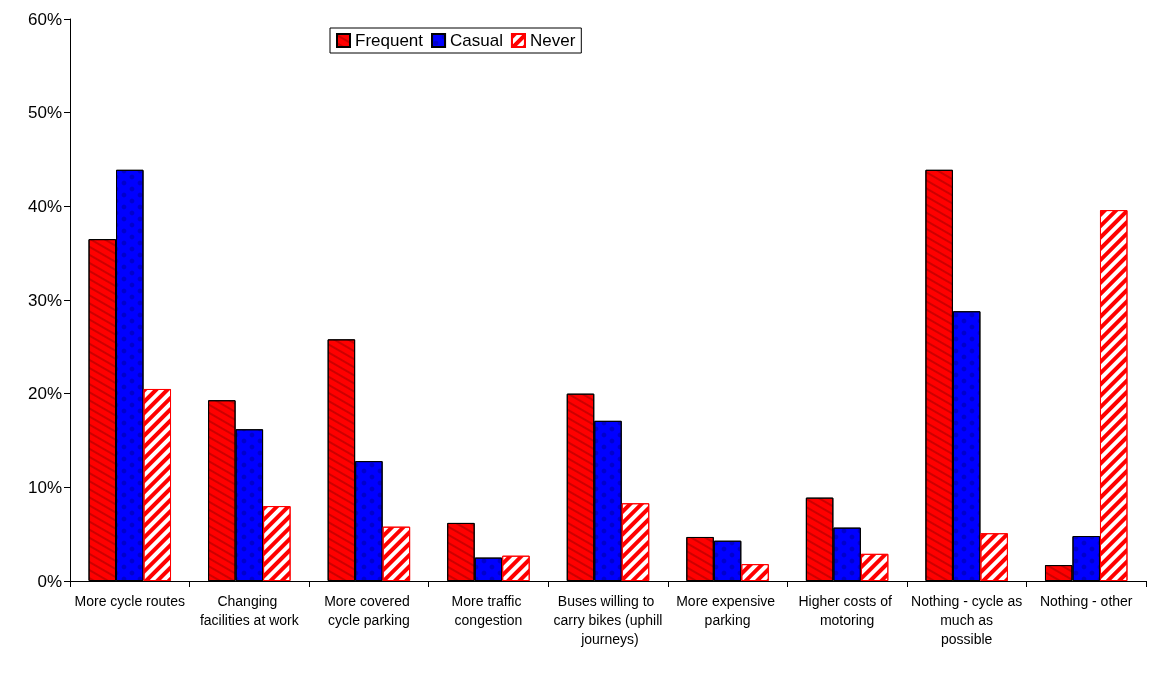 The image size is (1168, 695). I want to click on y-tick-label: 40%, so click(44, 206).